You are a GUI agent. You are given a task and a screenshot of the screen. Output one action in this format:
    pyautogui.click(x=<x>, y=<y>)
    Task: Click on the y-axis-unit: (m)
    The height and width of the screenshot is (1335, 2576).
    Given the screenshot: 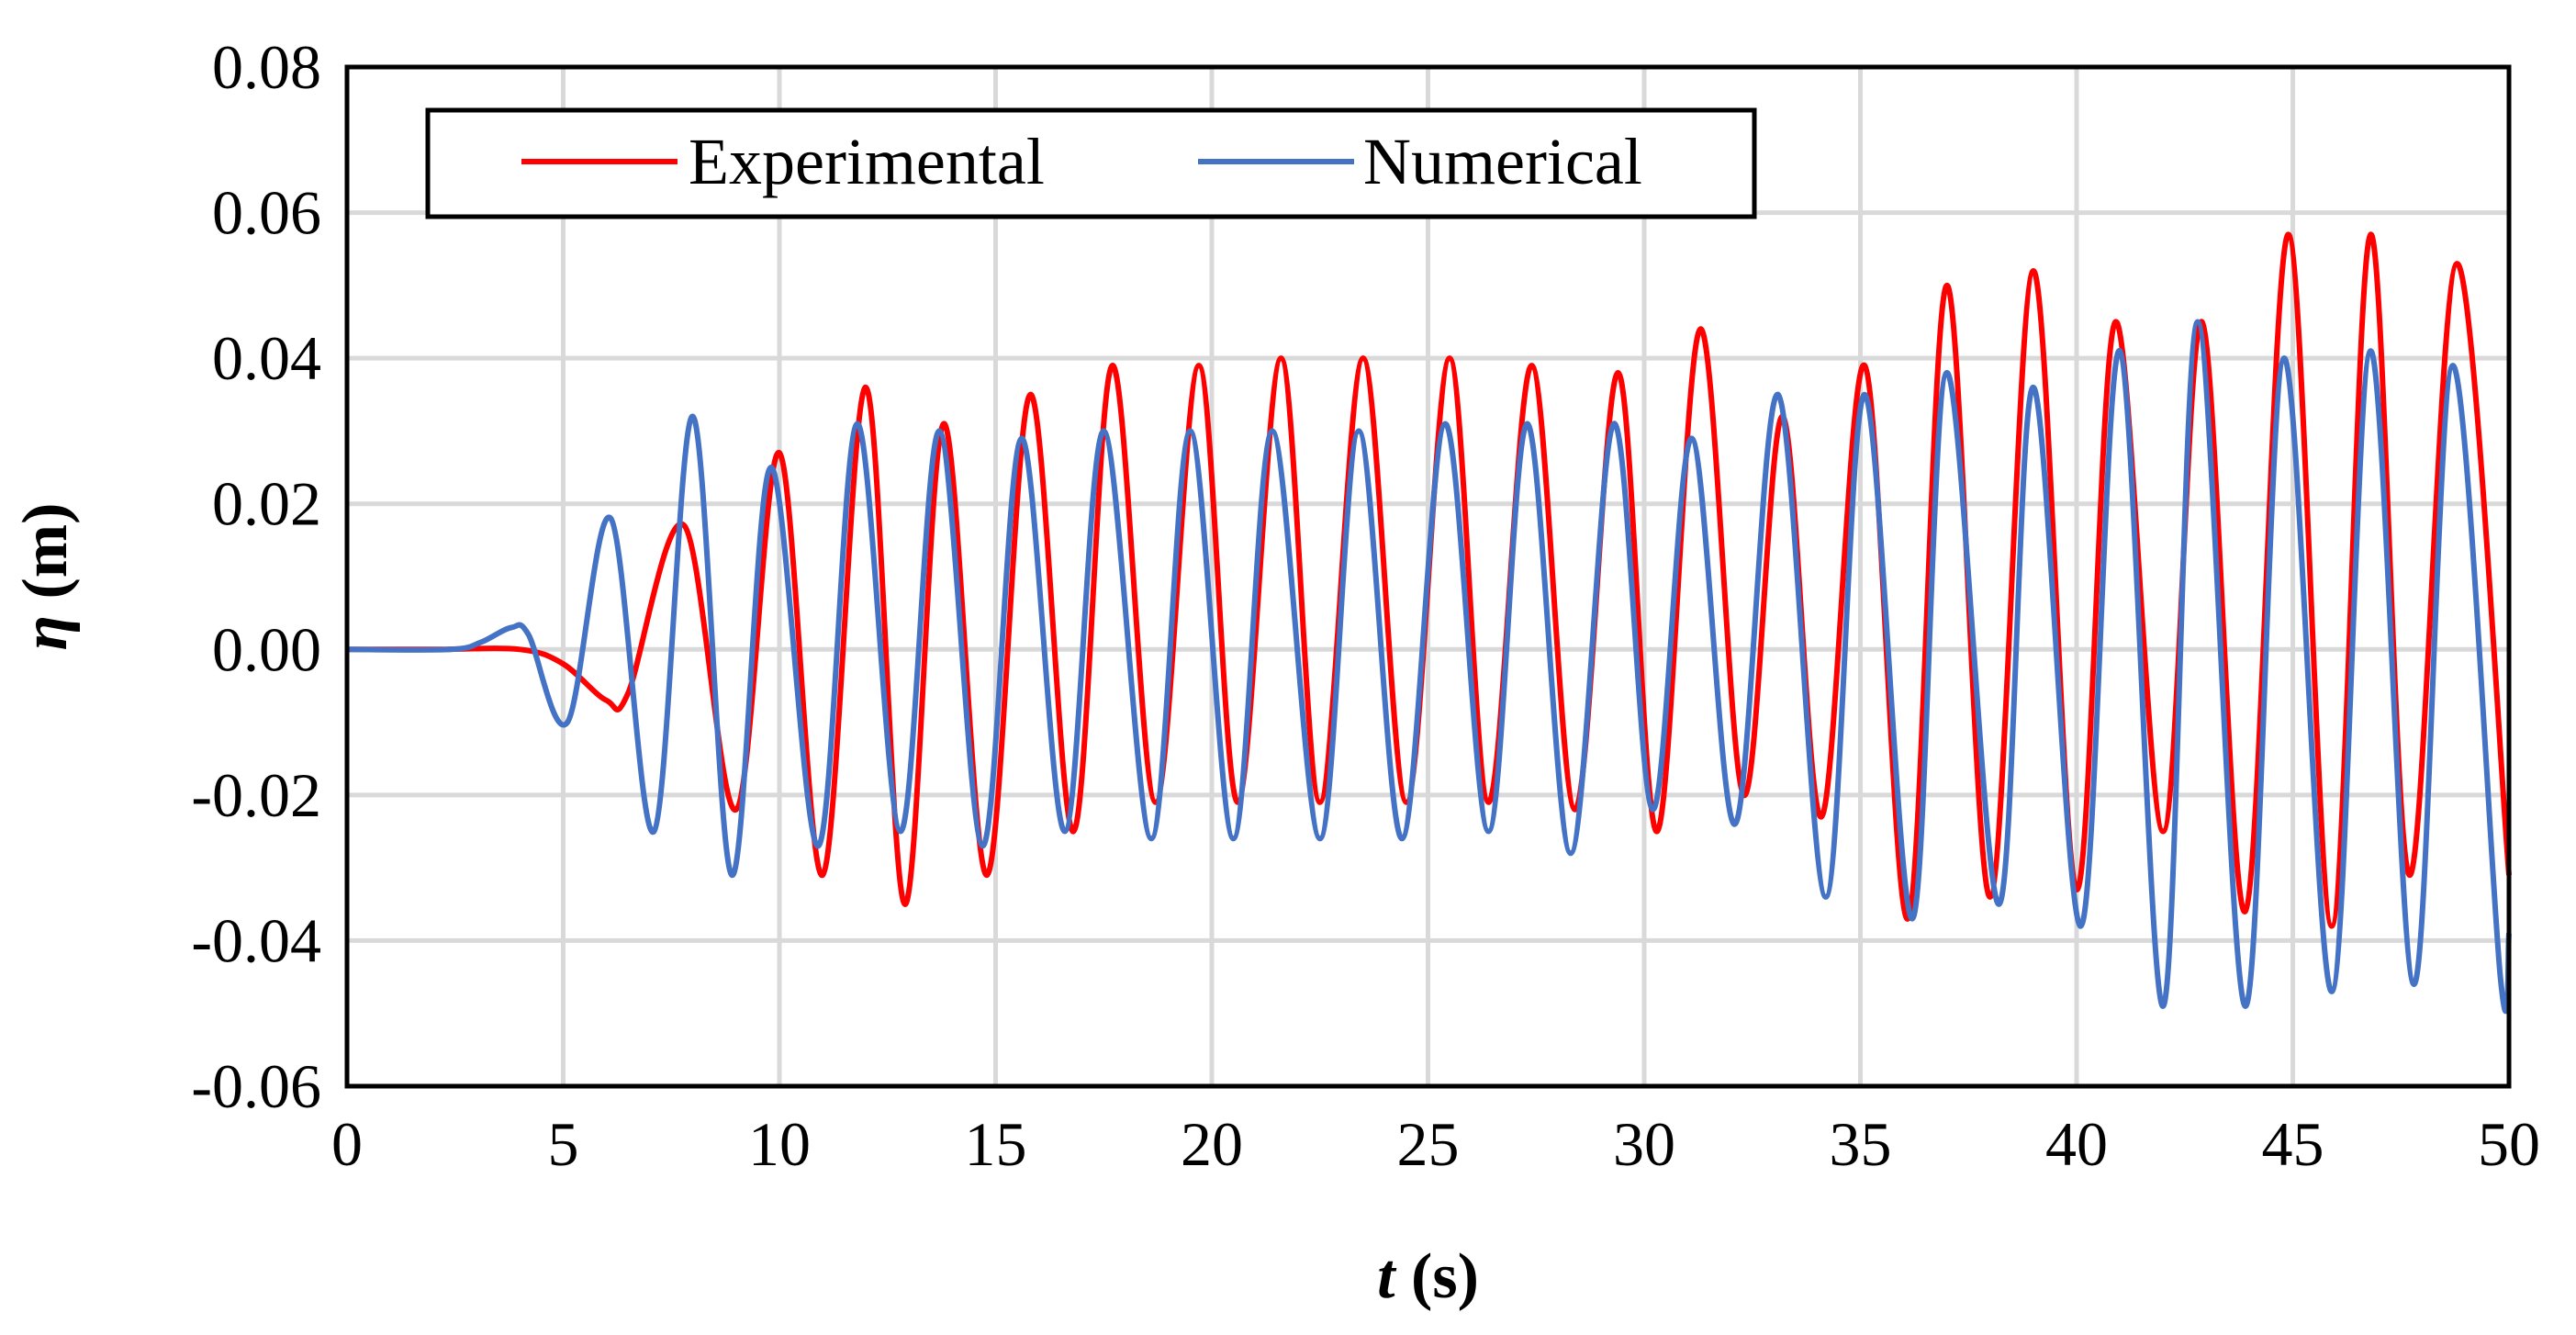 What is the action you would take?
    pyautogui.click(x=45, y=559)
    